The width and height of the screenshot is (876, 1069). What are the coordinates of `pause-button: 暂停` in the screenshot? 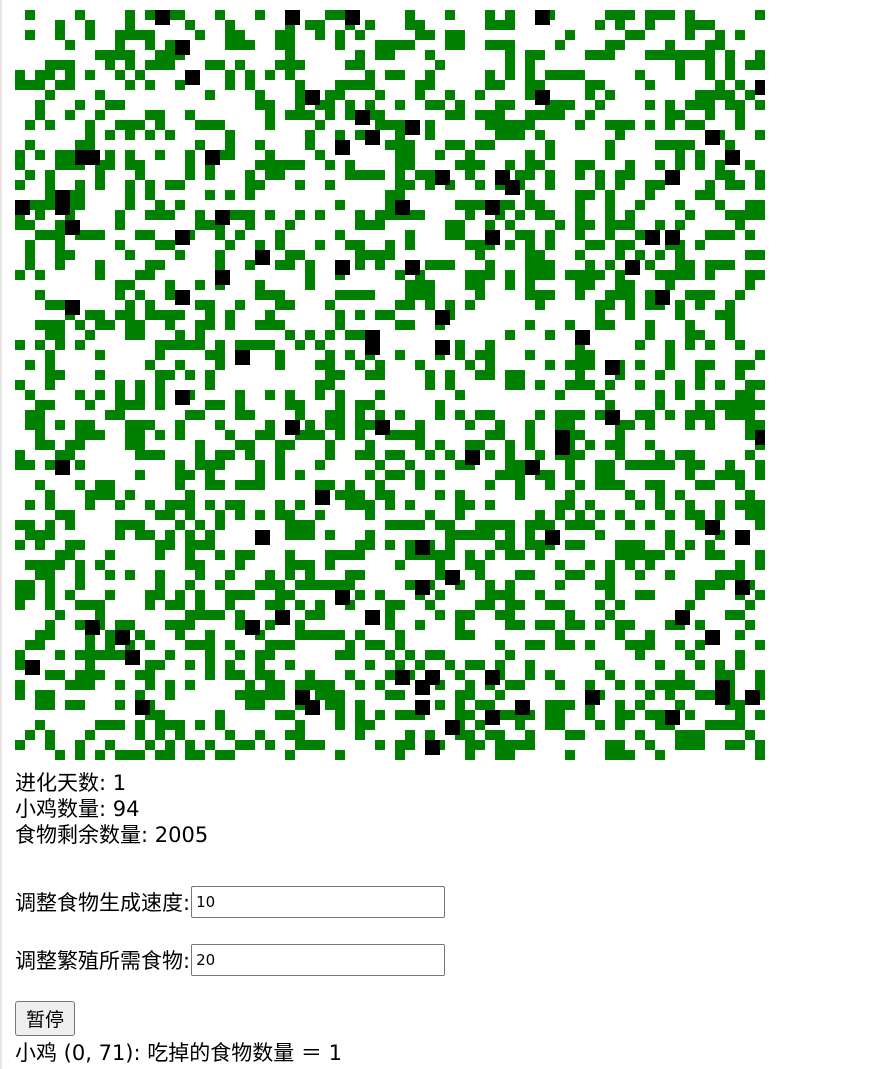 It's located at (45, 1018).